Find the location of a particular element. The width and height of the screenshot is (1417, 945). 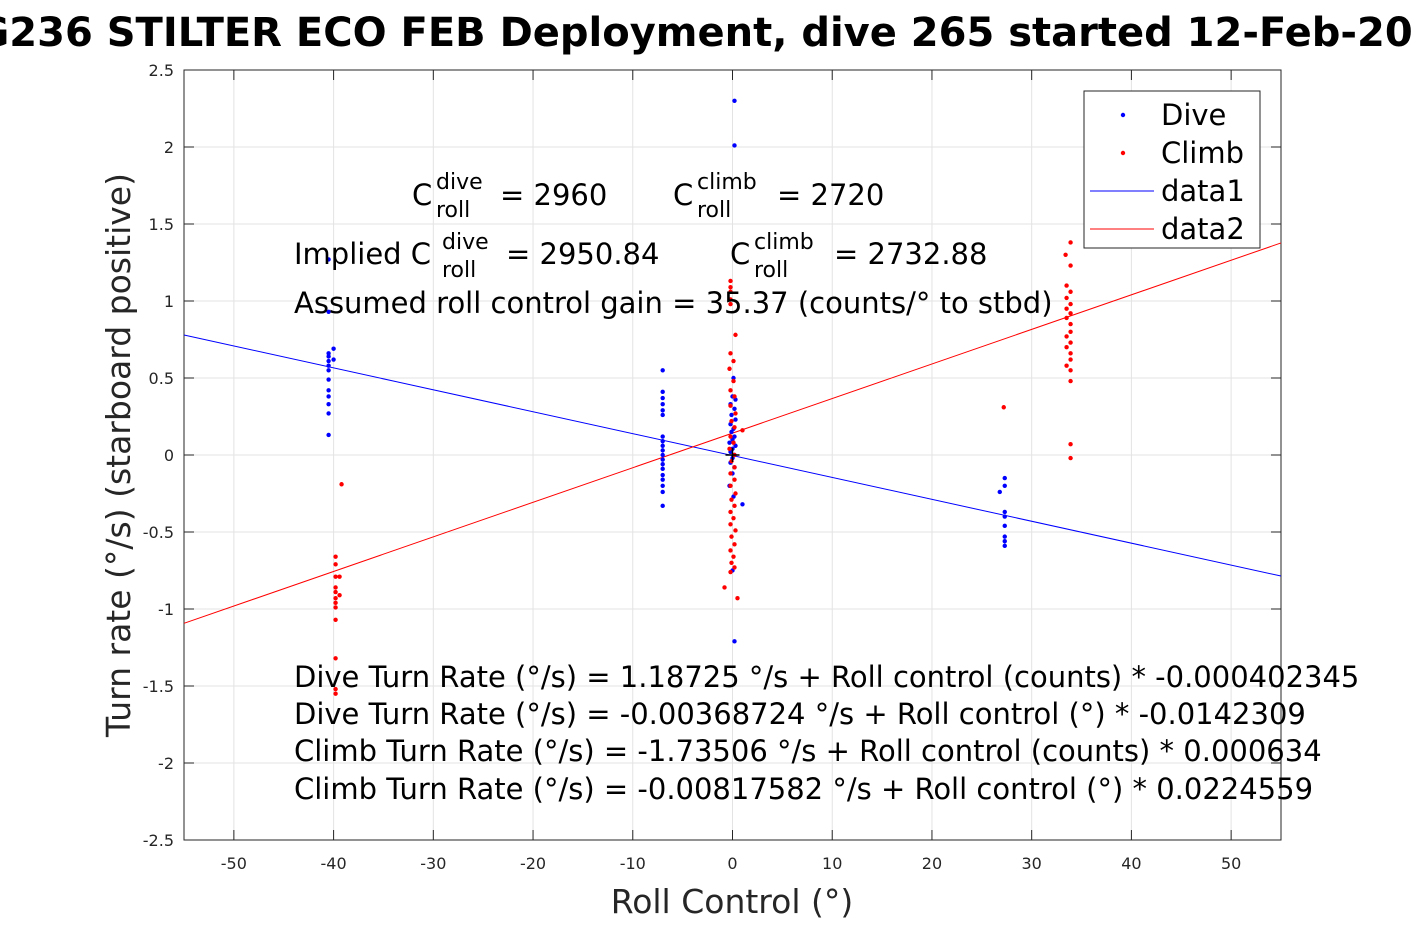

x-tick-label: -10 is located at coordinates (633, 863).